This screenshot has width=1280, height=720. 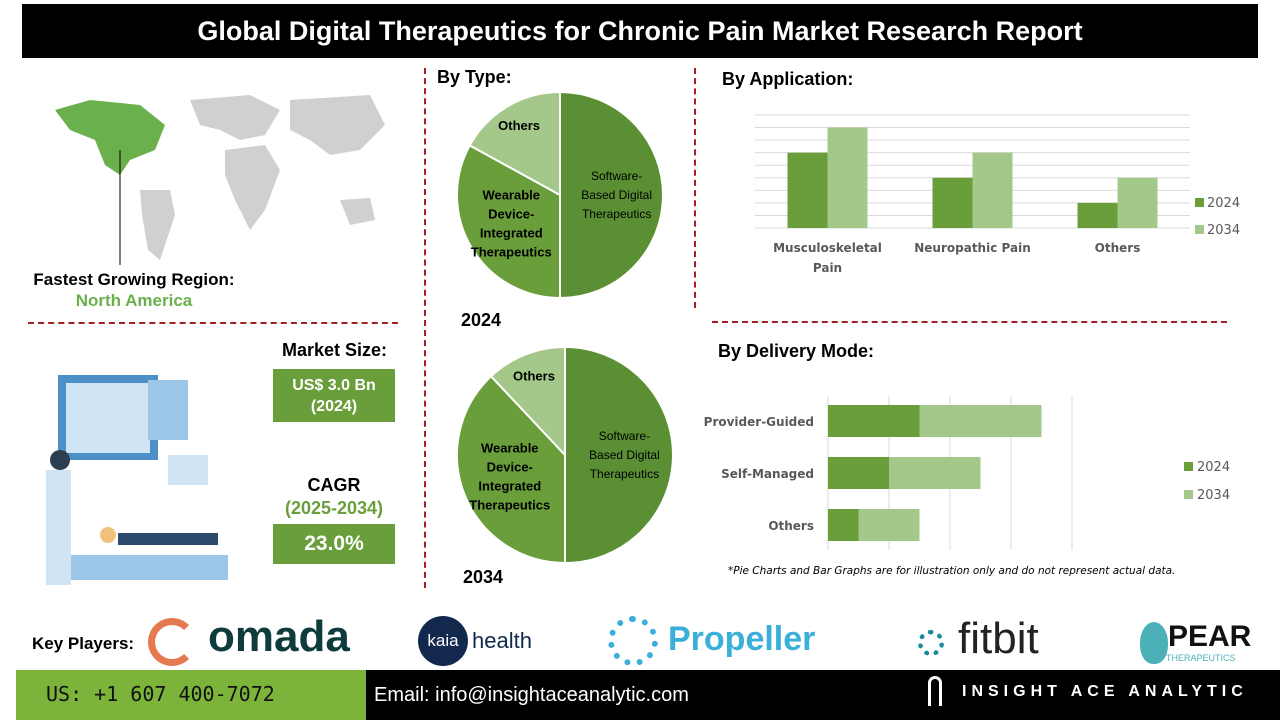 I want to click on kaia-health-text: health, so click(x=502, y=640).